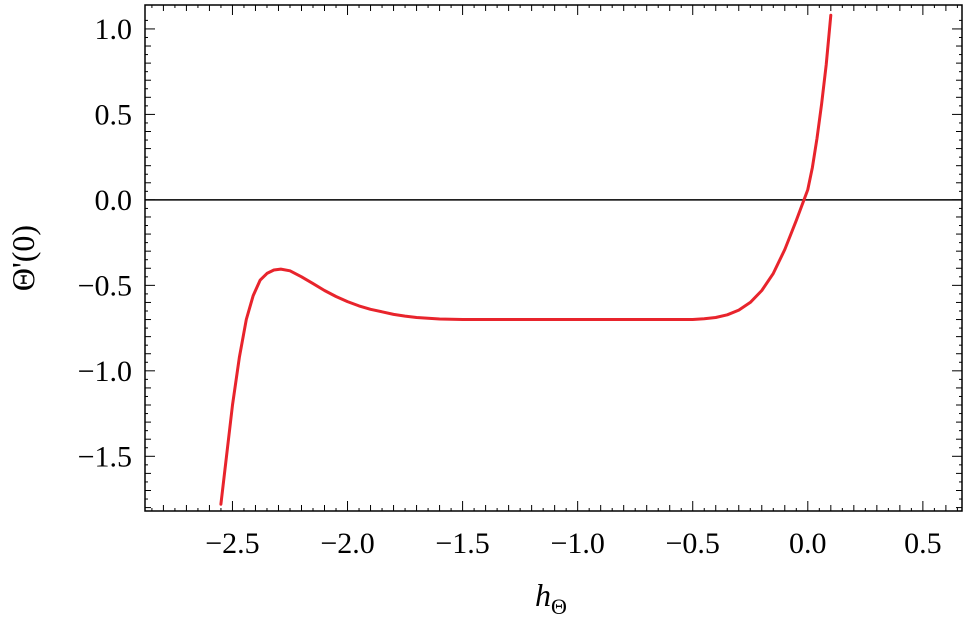  What do you see at coordinates (105, 371) in the screenshot?
I see `y-tick-label: −1.0` at bounding box center [105, 371].